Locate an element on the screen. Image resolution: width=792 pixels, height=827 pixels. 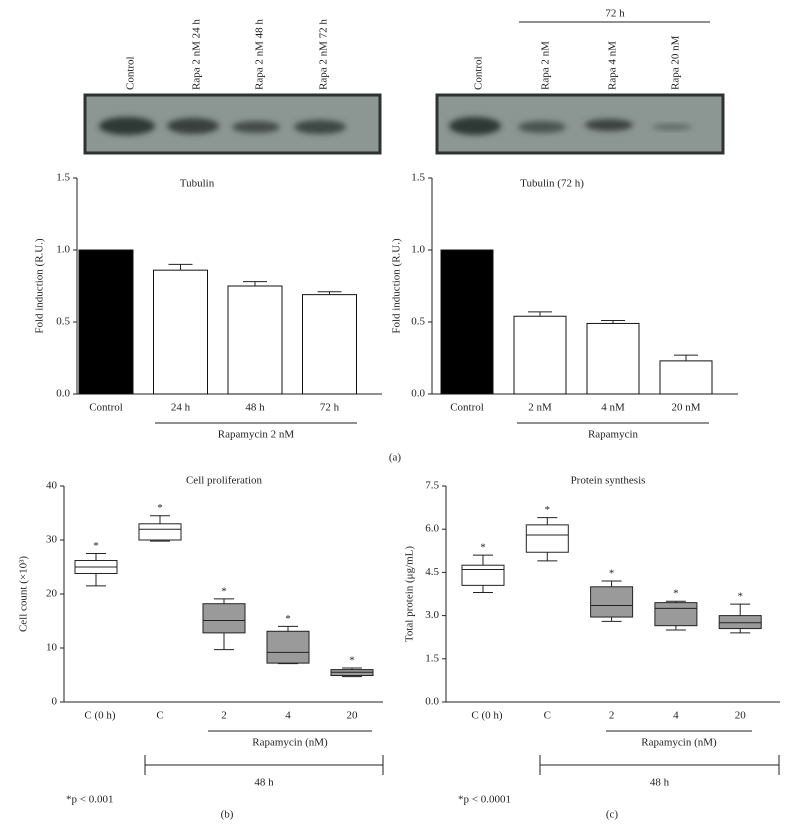
y-tick-label: 20 is located at coordinates (52, 594).